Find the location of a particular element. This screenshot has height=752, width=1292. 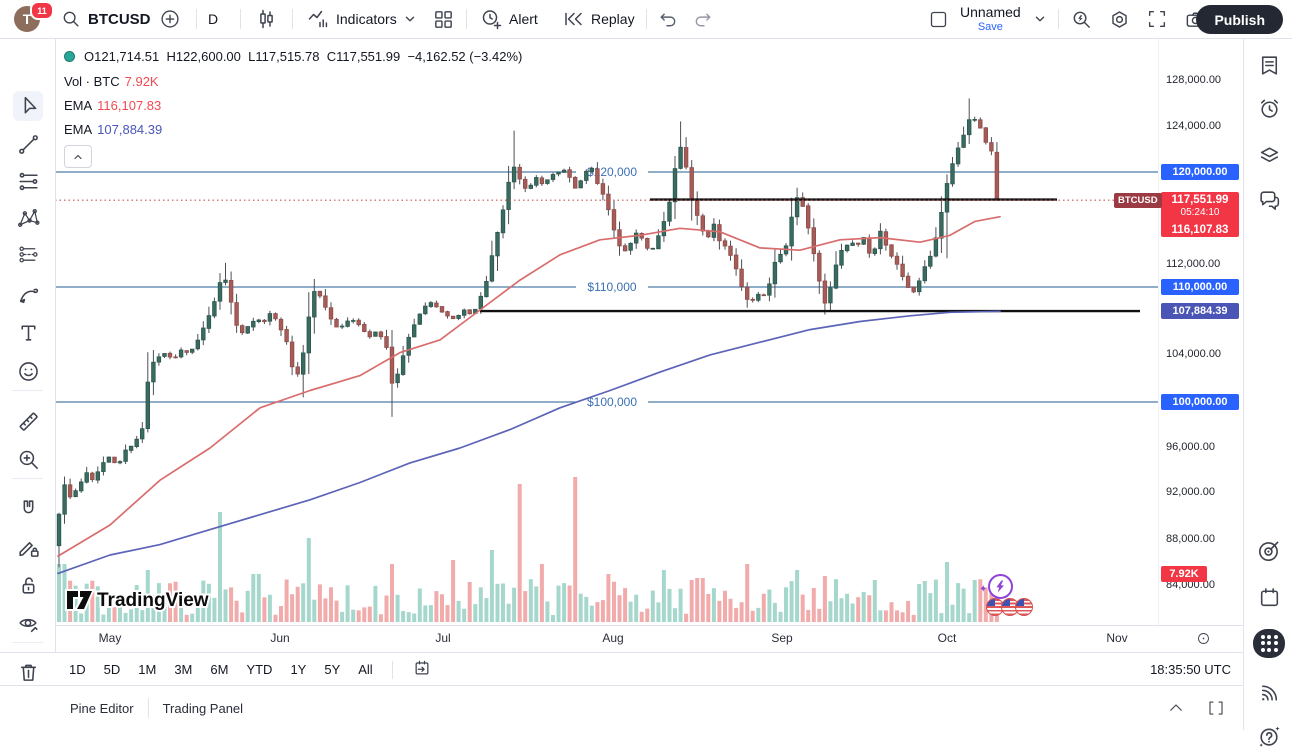

last-price-value: 117,551.99 is located at coordinates (1200, 200).